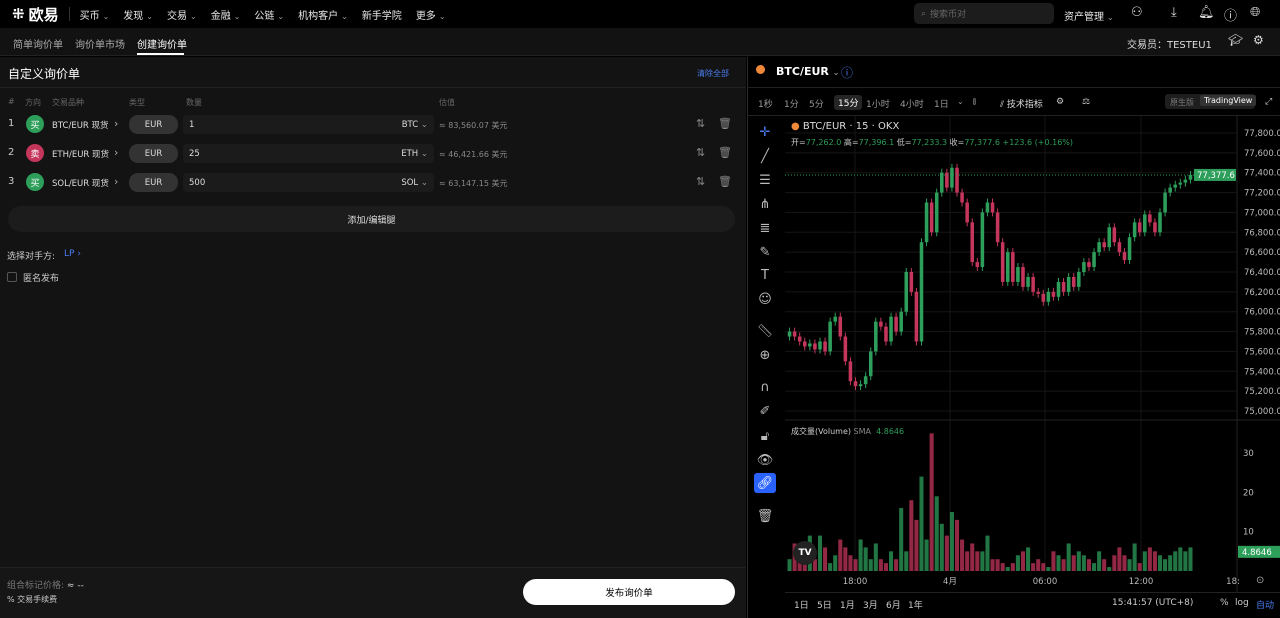 The width and height of the screenshot is (1280, 618). I want to click on chart-settings-icon: ⚙, so click(1060, 102).